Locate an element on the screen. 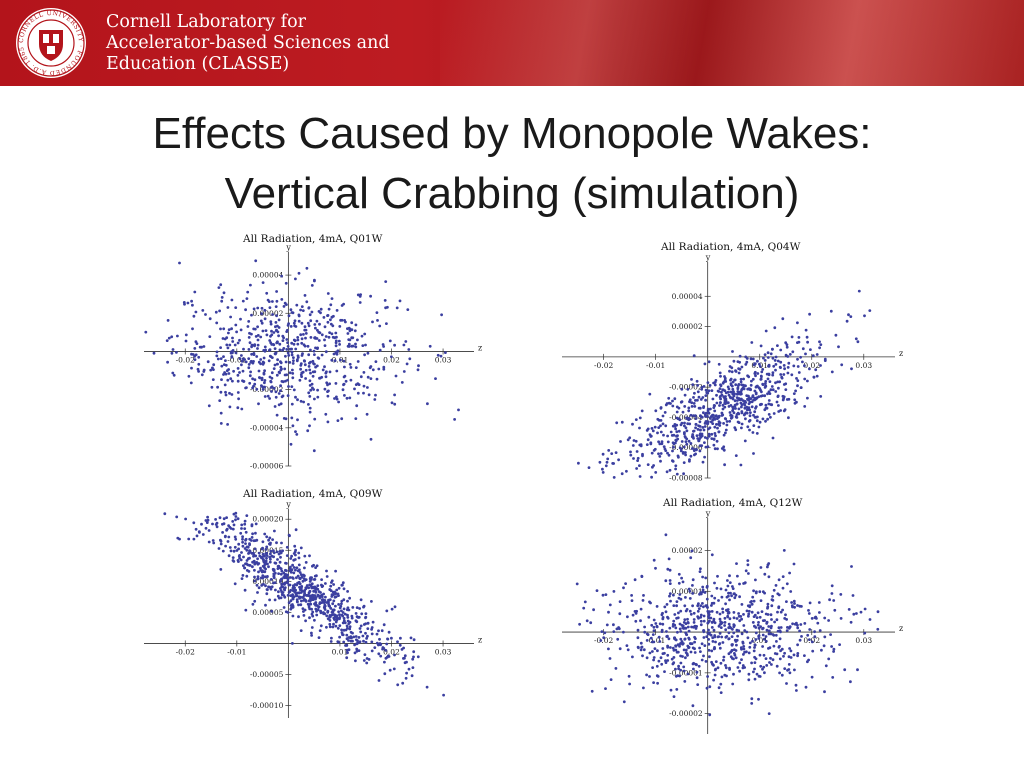 This screenshot has width=1024, height=768. y-tick-label: 0.00002 is located at coordinates (687, 326).